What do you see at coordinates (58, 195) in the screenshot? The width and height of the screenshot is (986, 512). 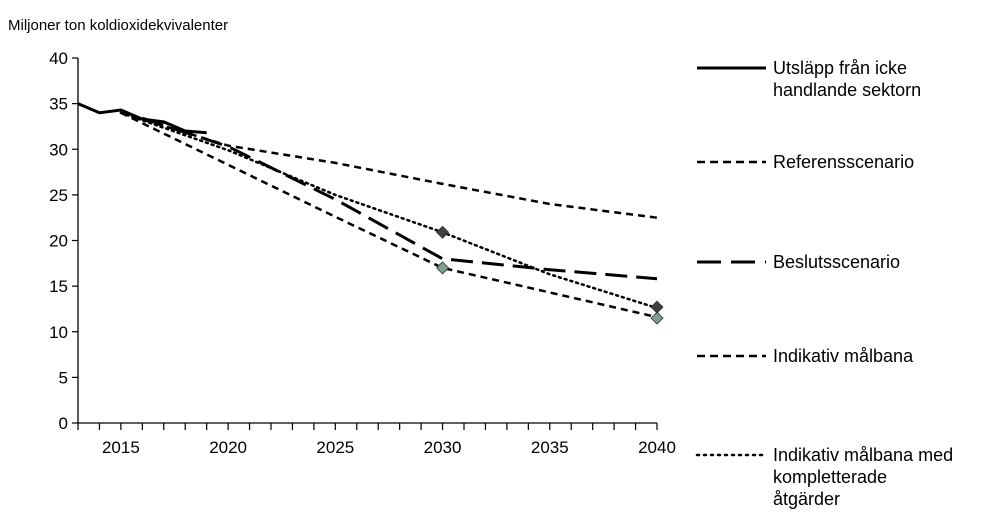 I see `y-tick-label: 25` at bounding box center [58, 195].